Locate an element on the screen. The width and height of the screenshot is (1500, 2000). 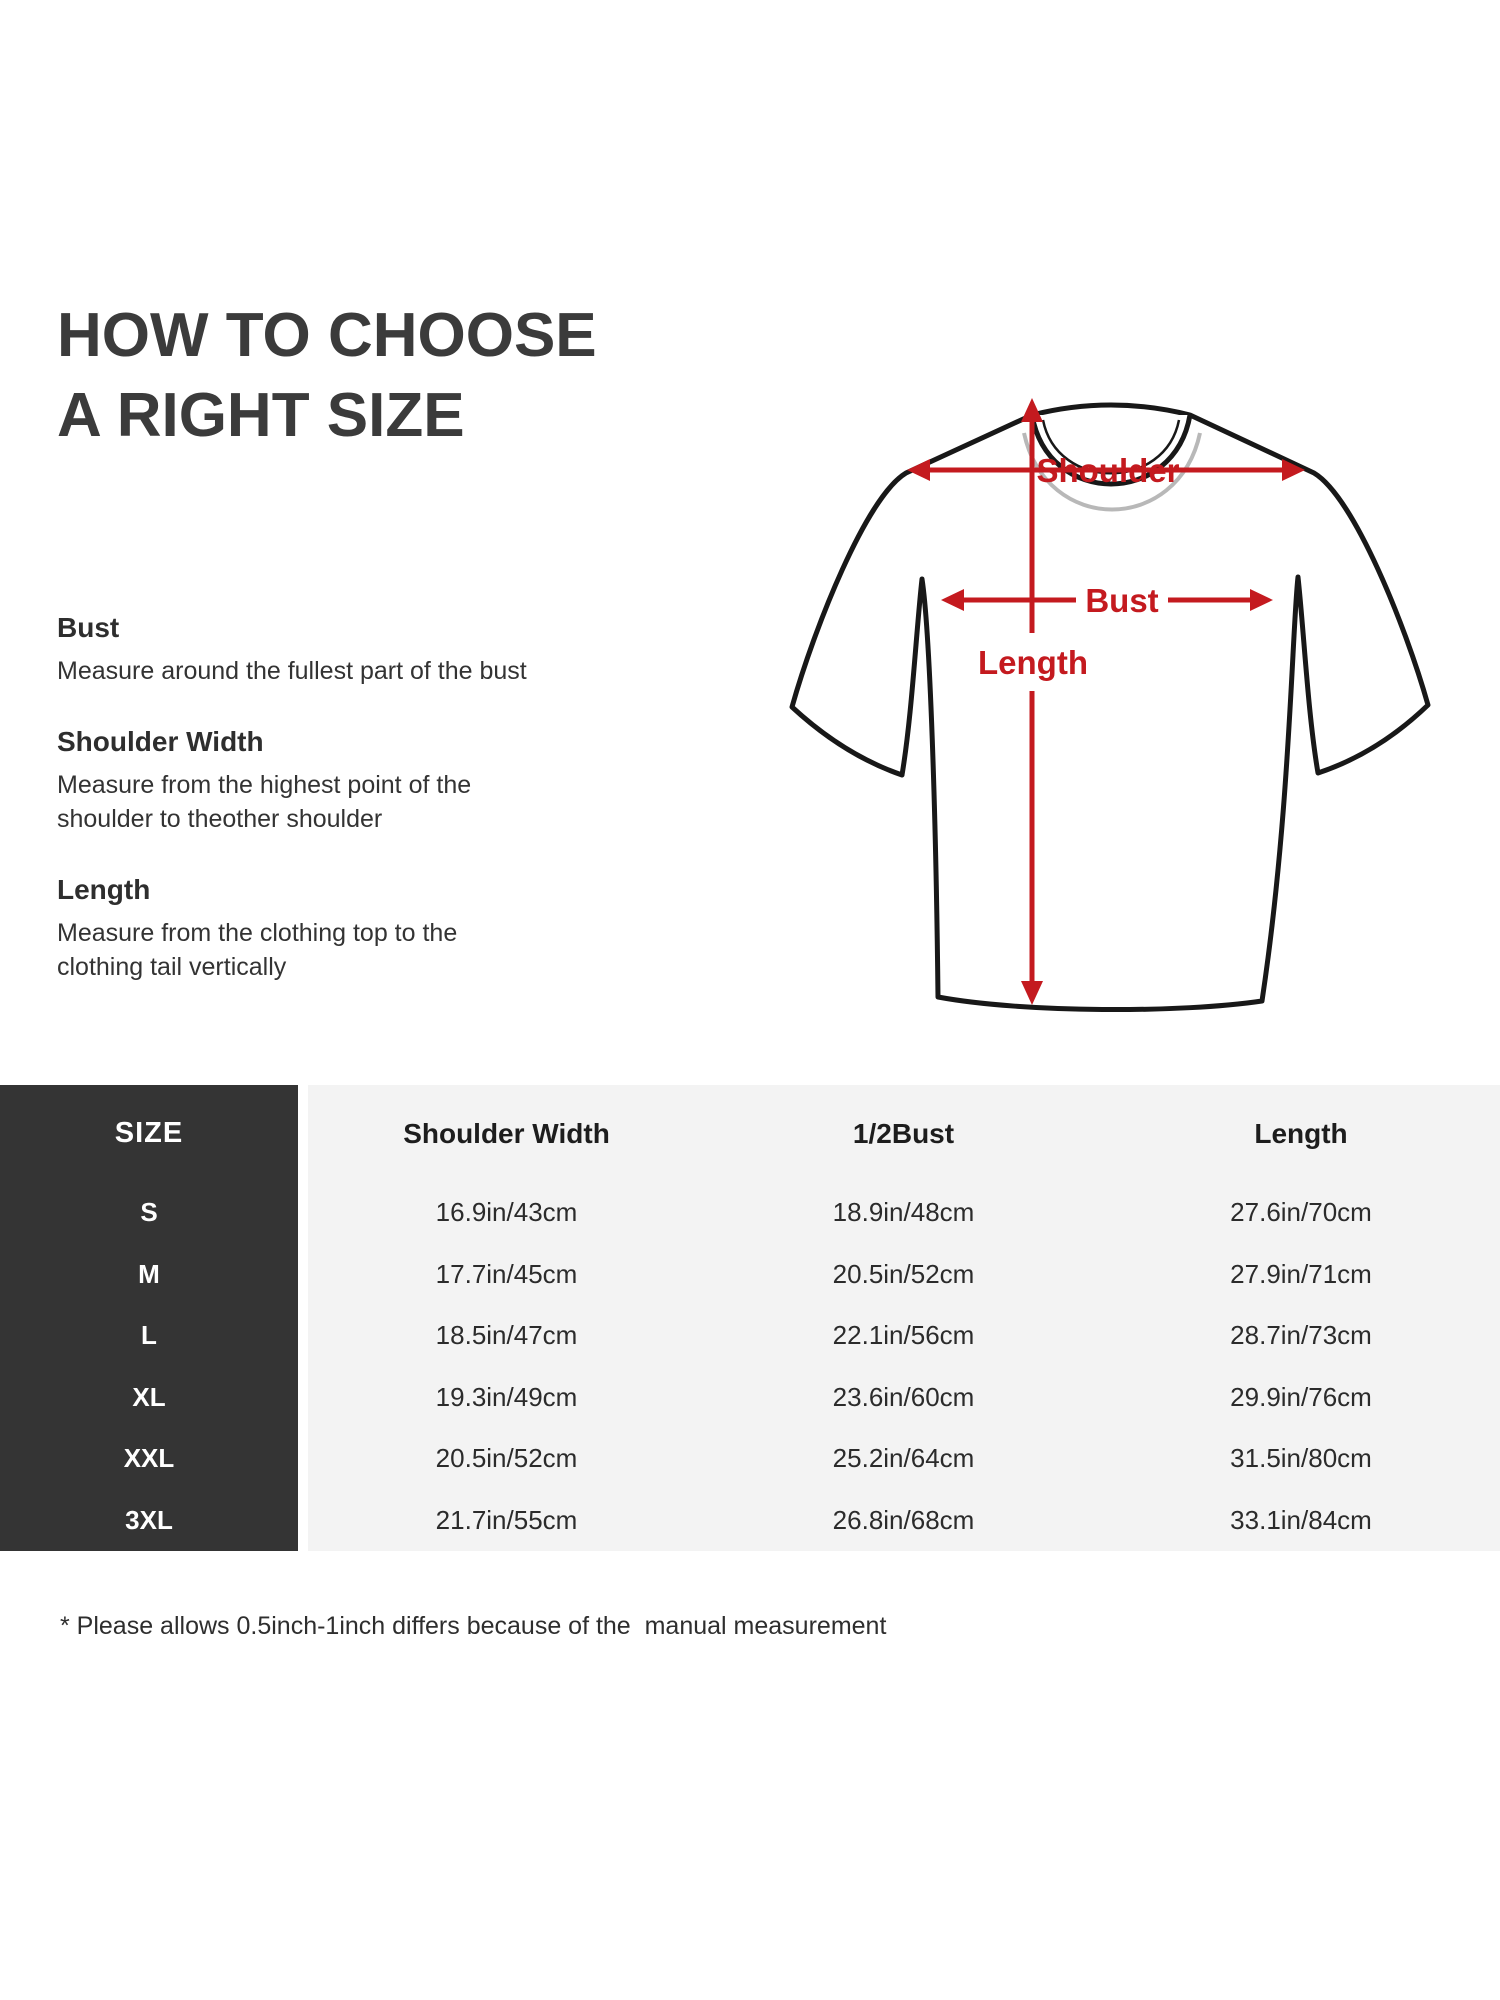
length-arrow-label: Length is located at coordinates (1033, 662).